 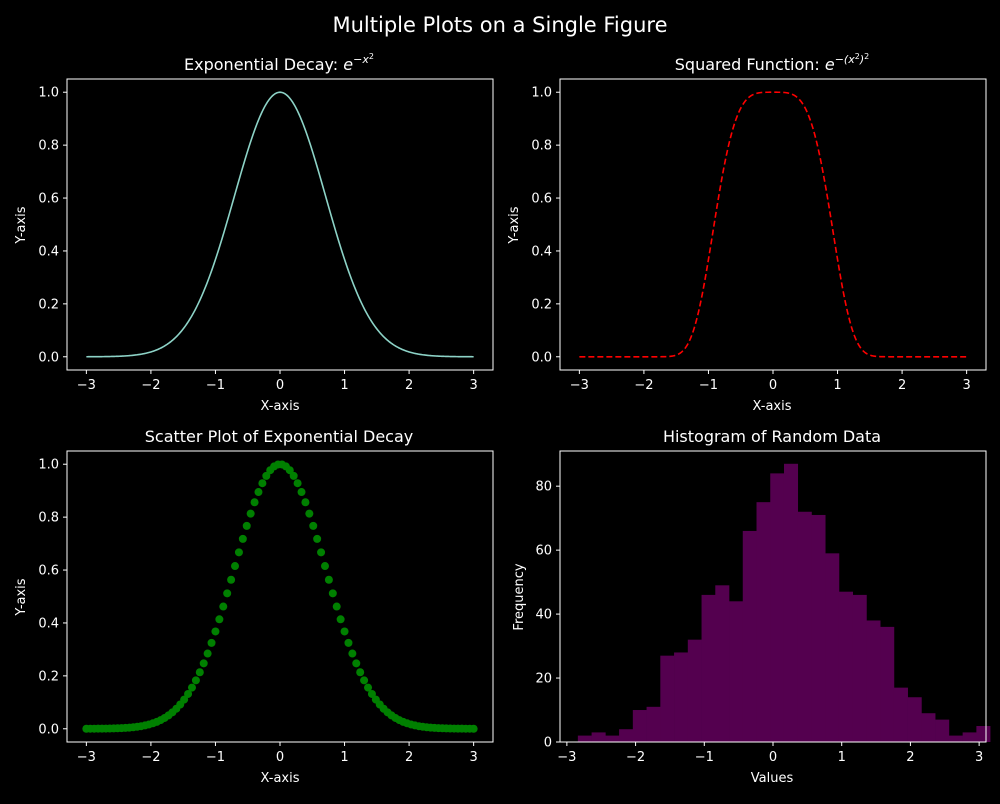 I want to click on y-tick-label: 0.8, so click(x=48, y=146).